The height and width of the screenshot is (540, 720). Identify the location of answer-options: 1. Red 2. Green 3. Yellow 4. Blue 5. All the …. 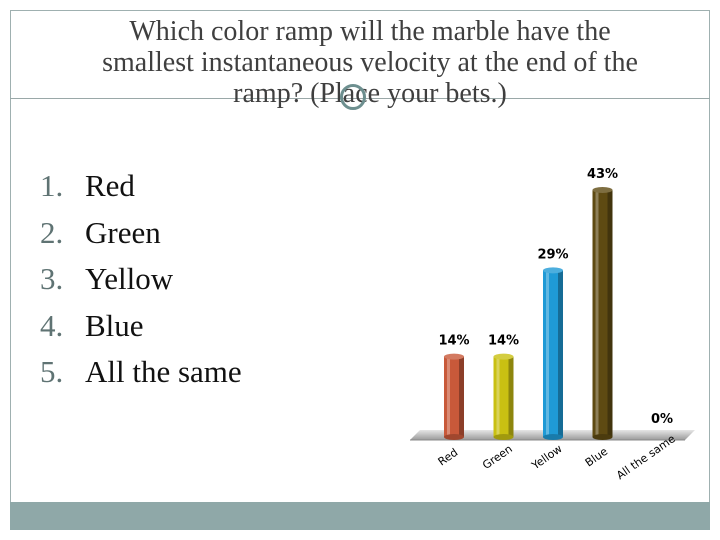
(141, 279).